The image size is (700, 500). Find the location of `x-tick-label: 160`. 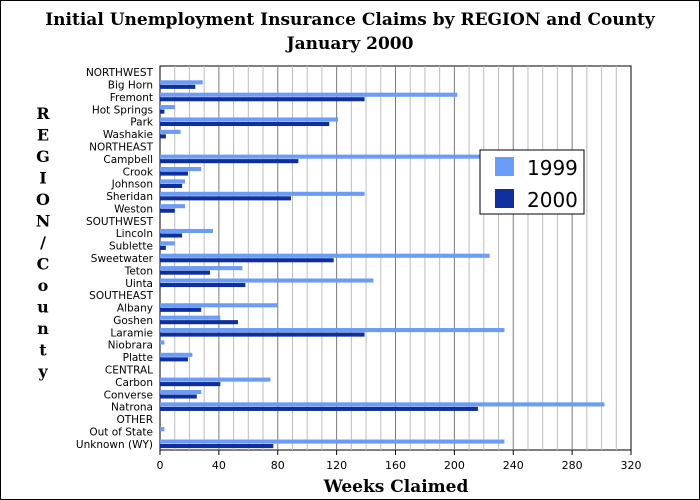

x-tick-label: 160 is located at coordinates (395, 465).